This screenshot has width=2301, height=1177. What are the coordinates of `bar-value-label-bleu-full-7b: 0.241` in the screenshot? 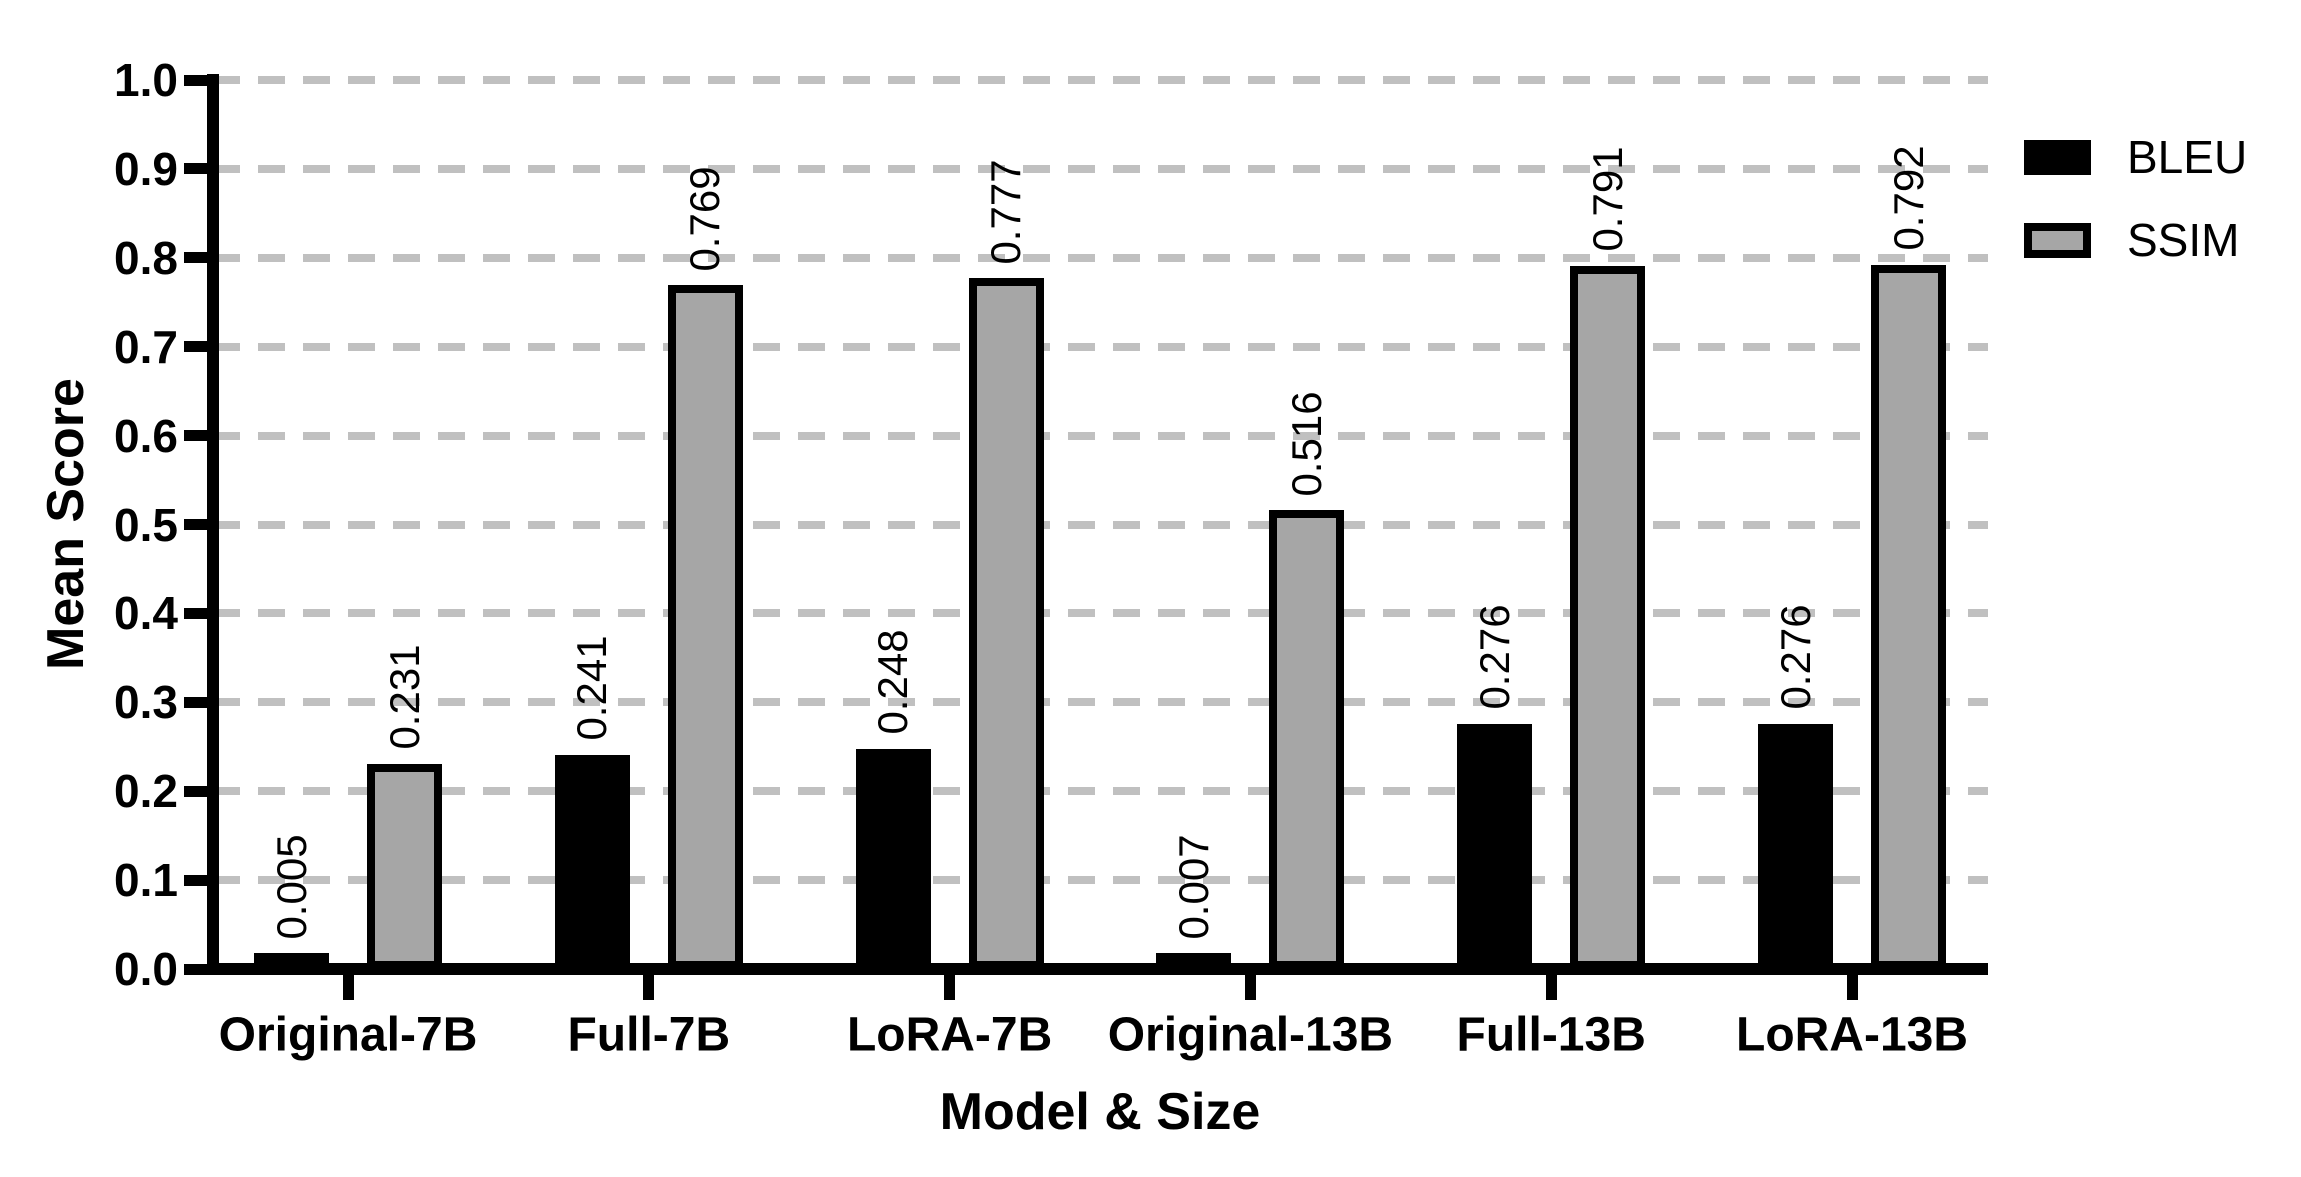 It's located at (592, 688).